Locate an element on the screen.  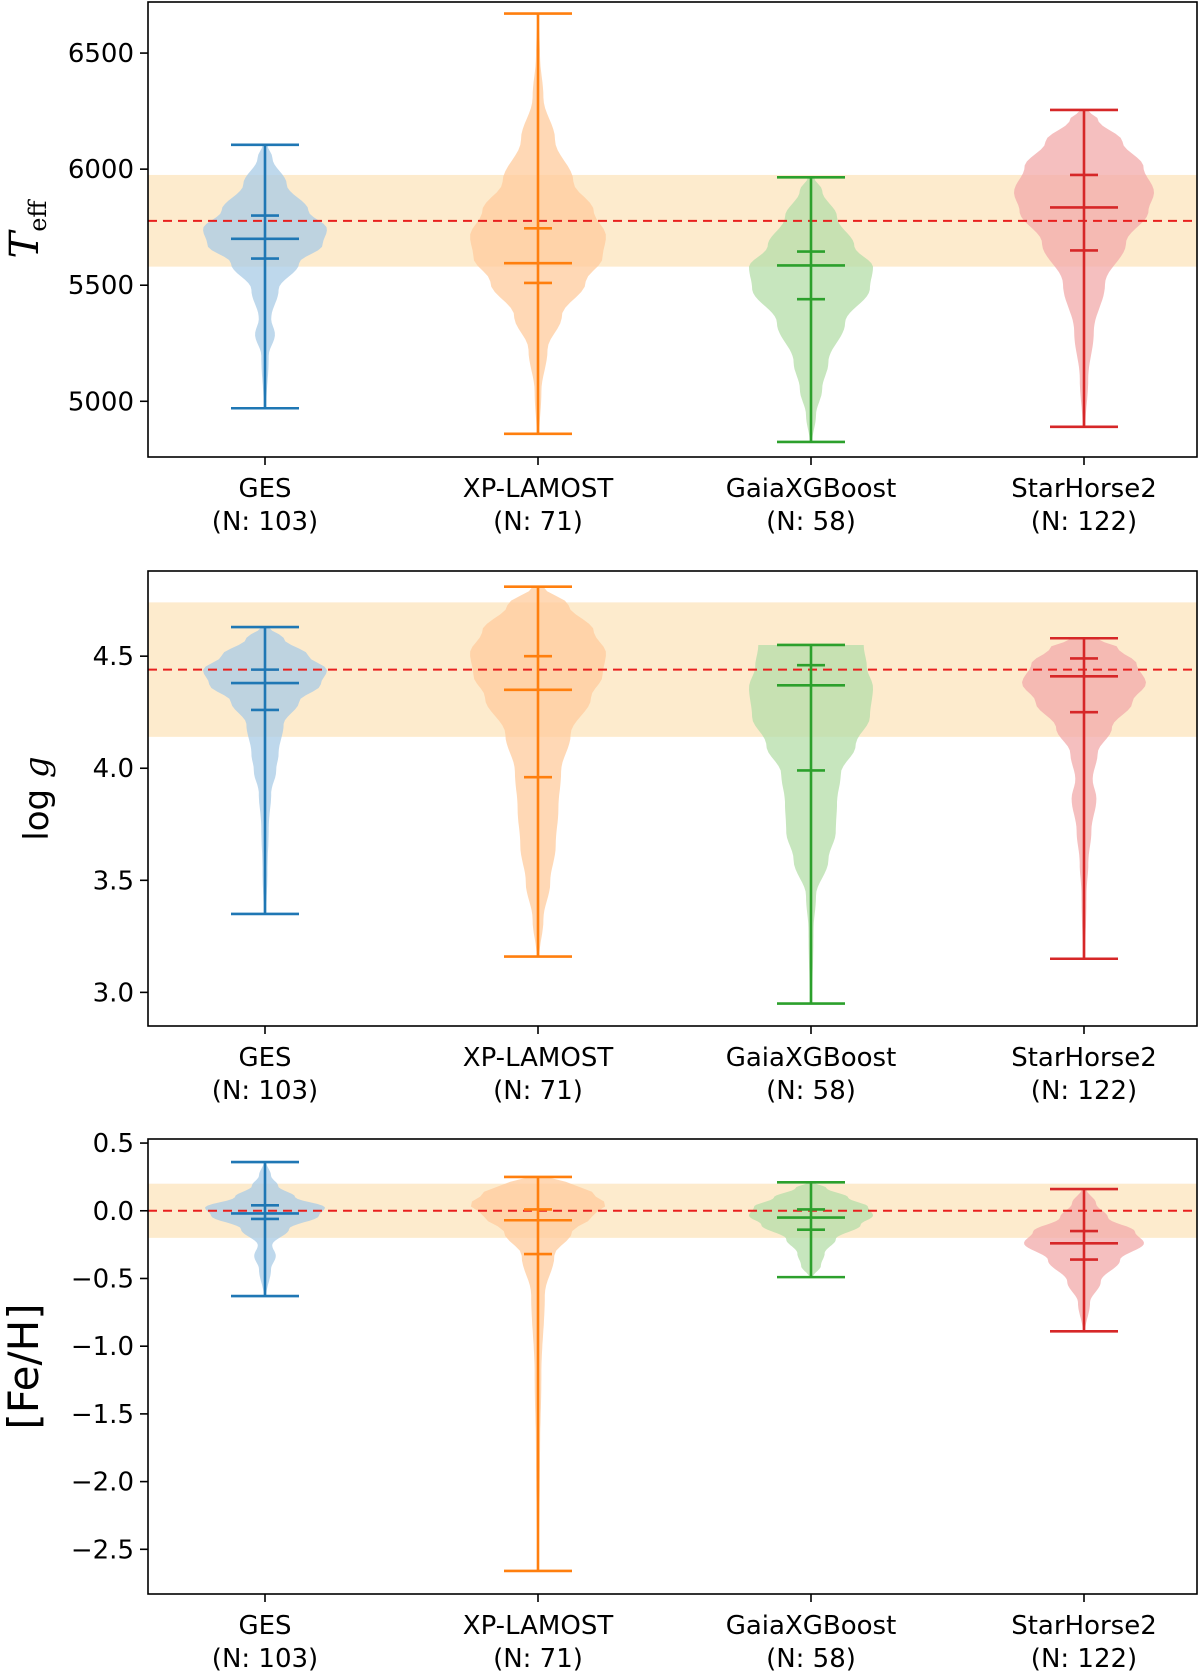
ytick-label: 6500 is located at coordinates (101, 54).